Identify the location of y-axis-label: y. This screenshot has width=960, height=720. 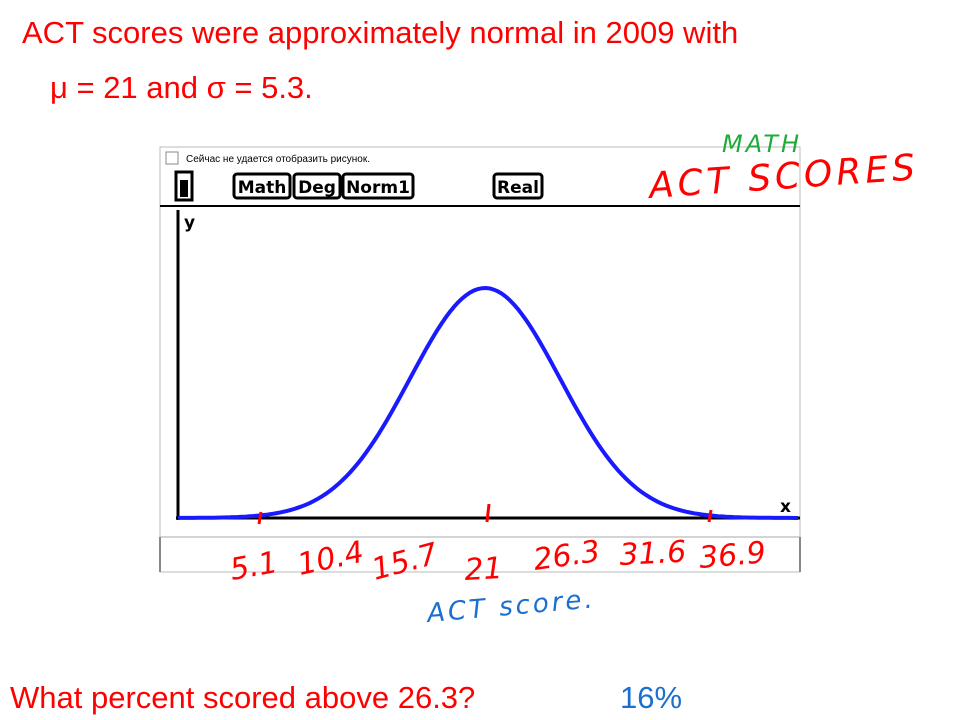
(189, 223).